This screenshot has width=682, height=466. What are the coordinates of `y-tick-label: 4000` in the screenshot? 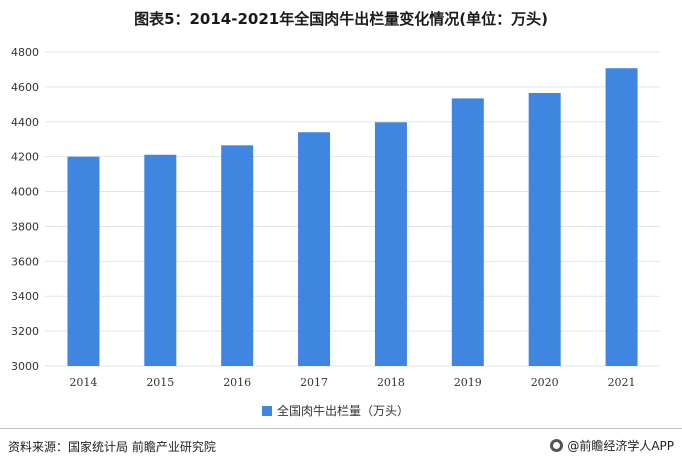 It's located at (25, 192).